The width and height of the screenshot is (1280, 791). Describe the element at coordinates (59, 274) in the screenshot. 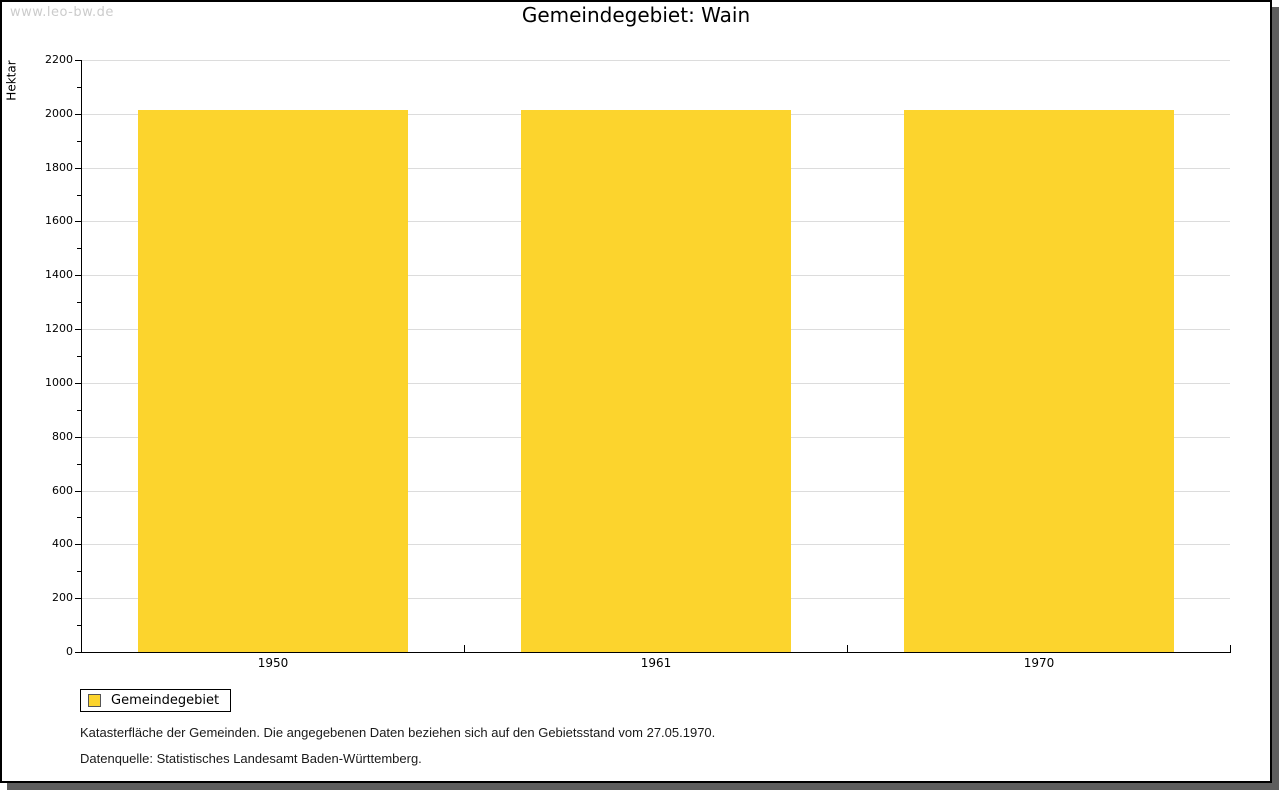

I see `y-tick-label-1400: 1400` at that location.